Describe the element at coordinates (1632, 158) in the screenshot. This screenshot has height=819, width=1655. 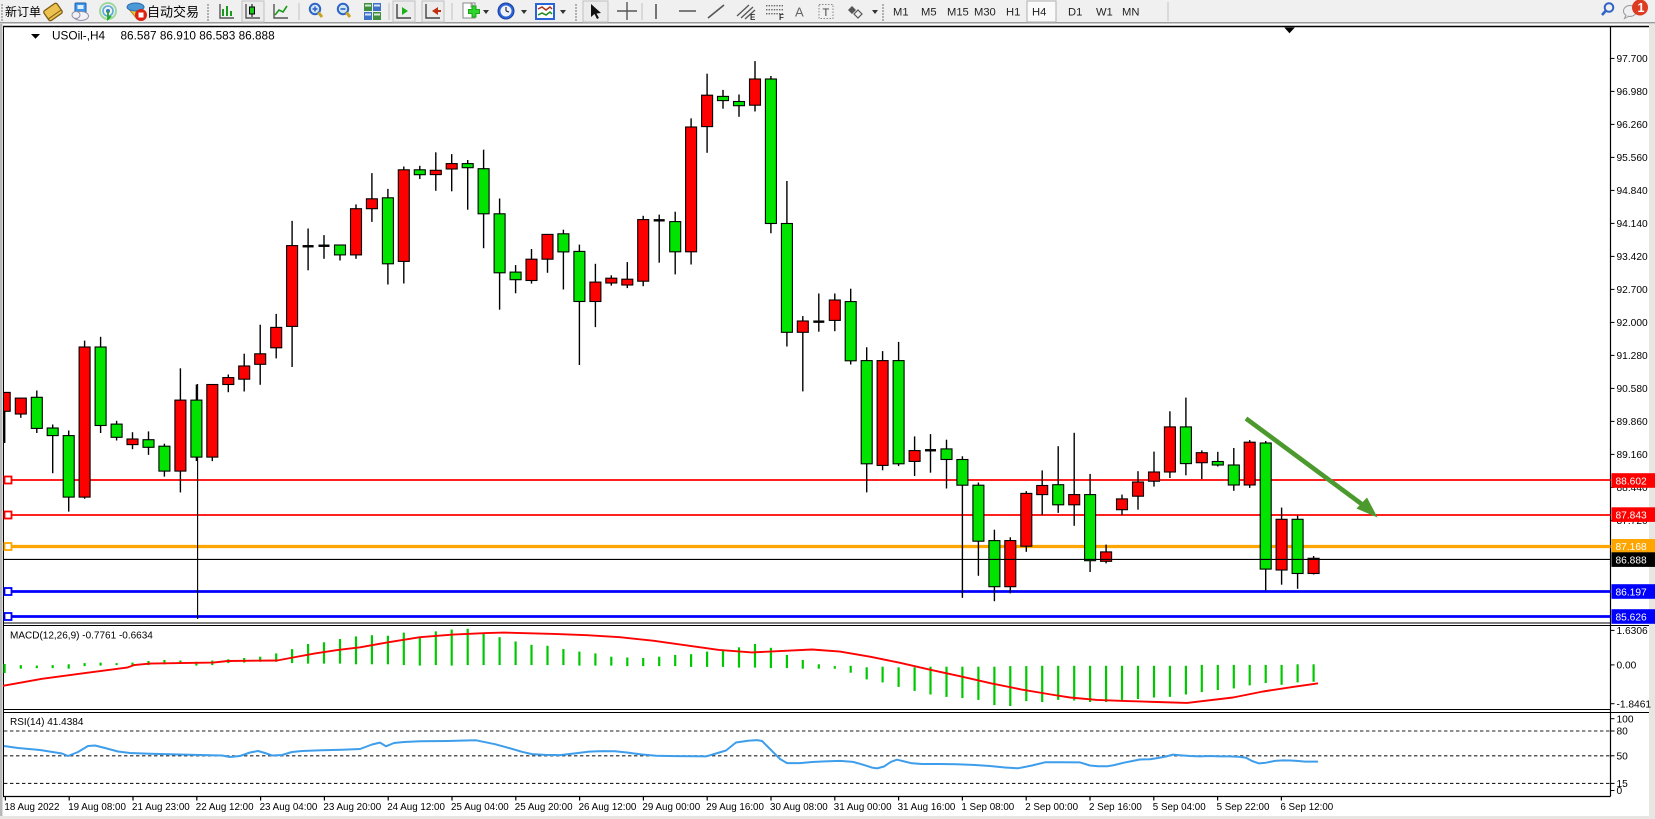
I see `svg-text: 95.560` at that location.